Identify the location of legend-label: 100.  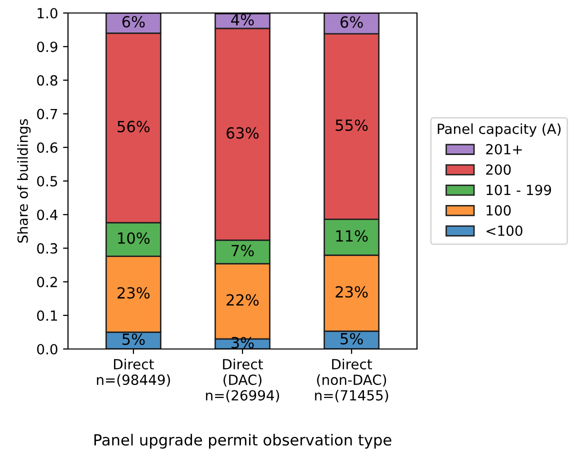
(498, 210).